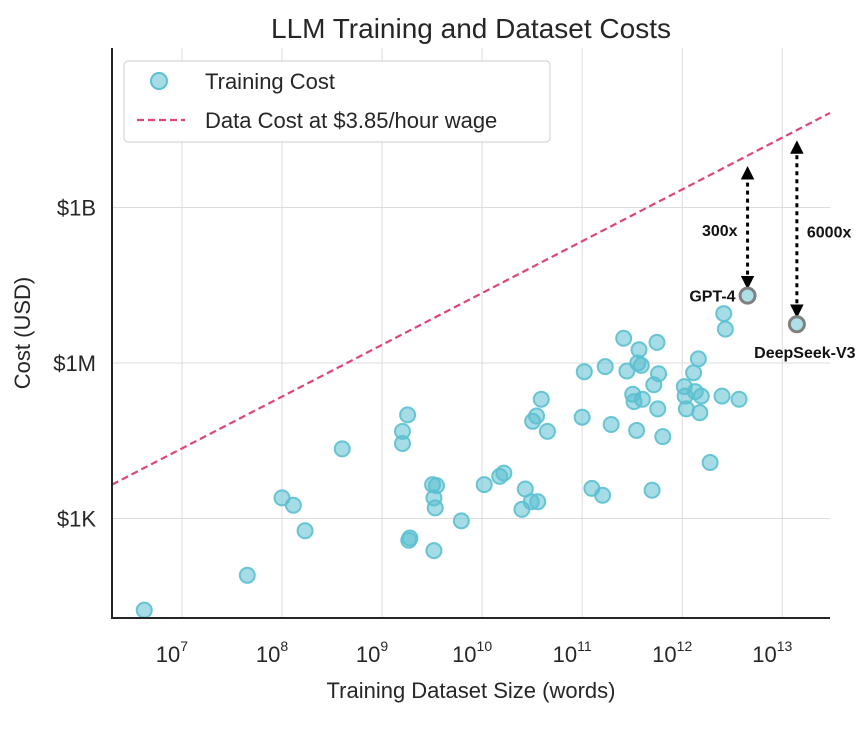 This screenshot has height=729, width=868. What do you see at coordinates (76, 518) in the screenshot?
I see `y-tick-label: $1K` at bounding box center [76, 518].